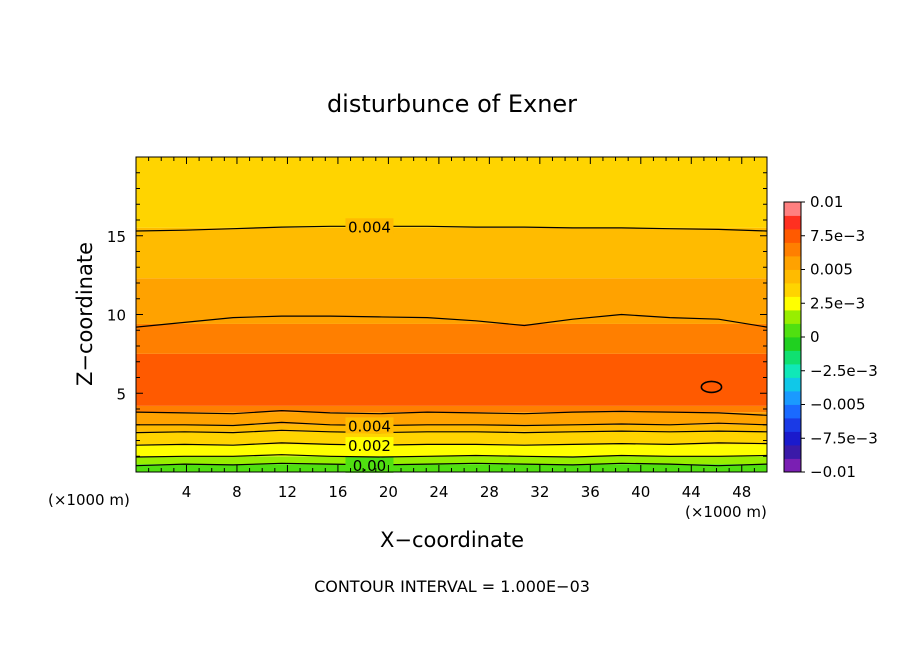  What do you see at coordinates (838, 405) in the screenshot?
I see `colorbar-tick-label-6: −0.005` at bounding box center [838, 405].